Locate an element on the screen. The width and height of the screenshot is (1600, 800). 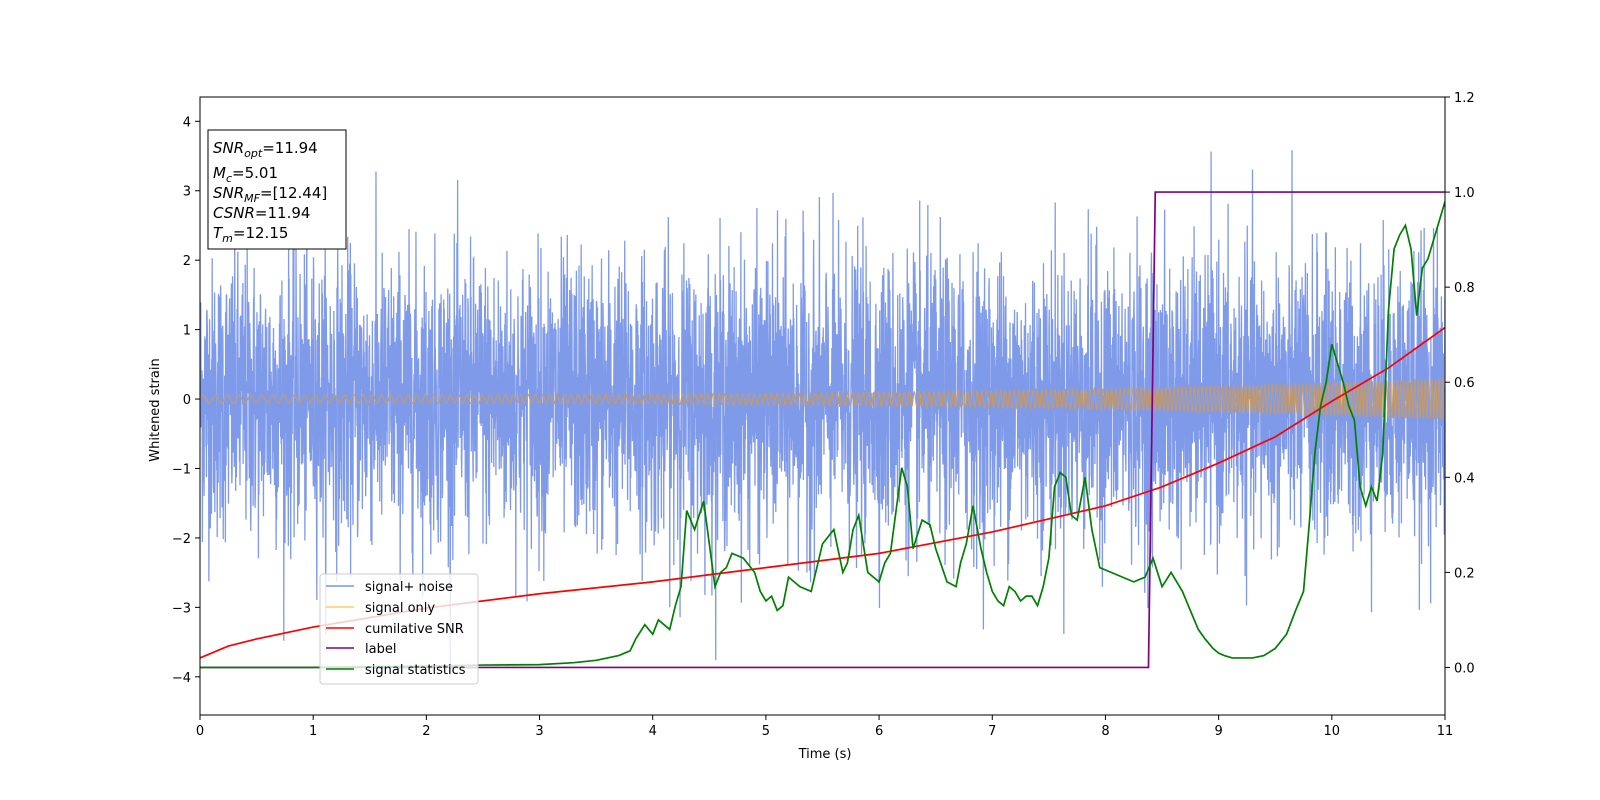
info-snr-mf: SNRMF=[12.44] is located at coordinates (270, 194).